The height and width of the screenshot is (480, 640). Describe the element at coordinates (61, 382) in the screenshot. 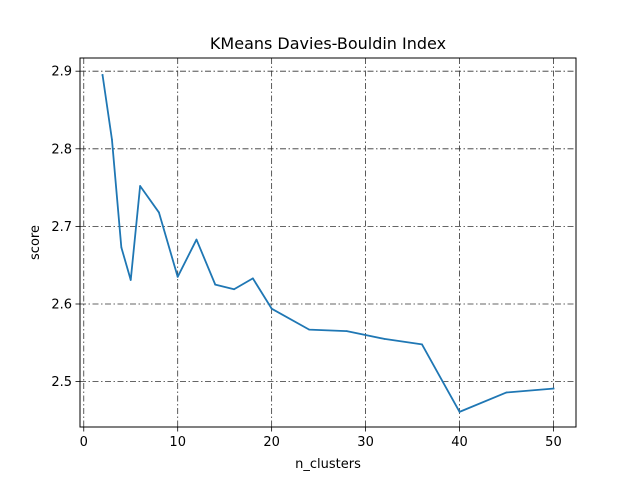

I see `y-tick-label: 2.5` at that location.